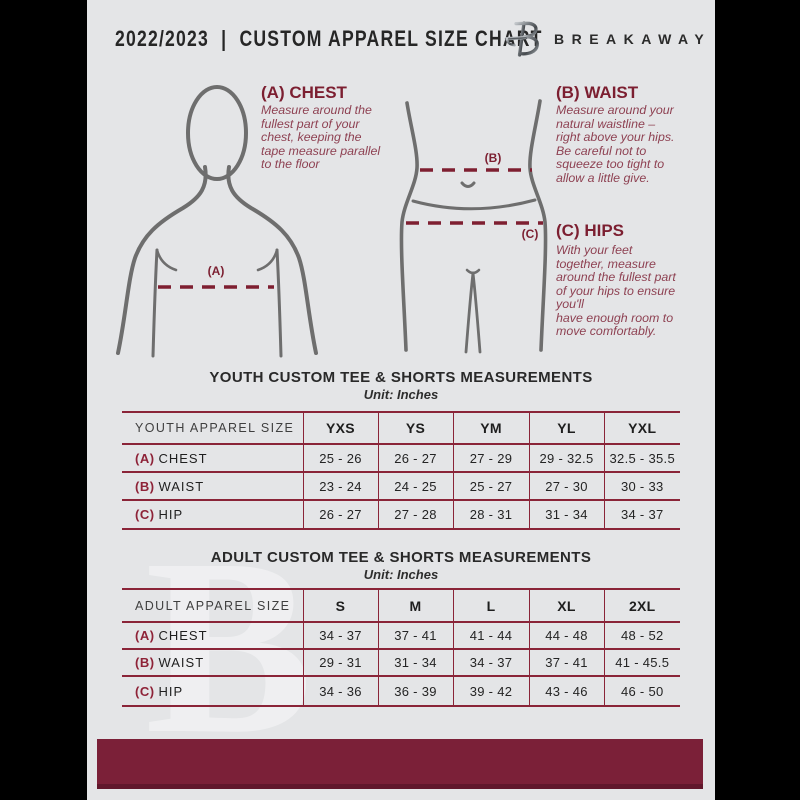 The image size is (800, 800). Describe the element at coordinates (415, 691) in the screenshot. I see `cell: 36 - 39` at that location.